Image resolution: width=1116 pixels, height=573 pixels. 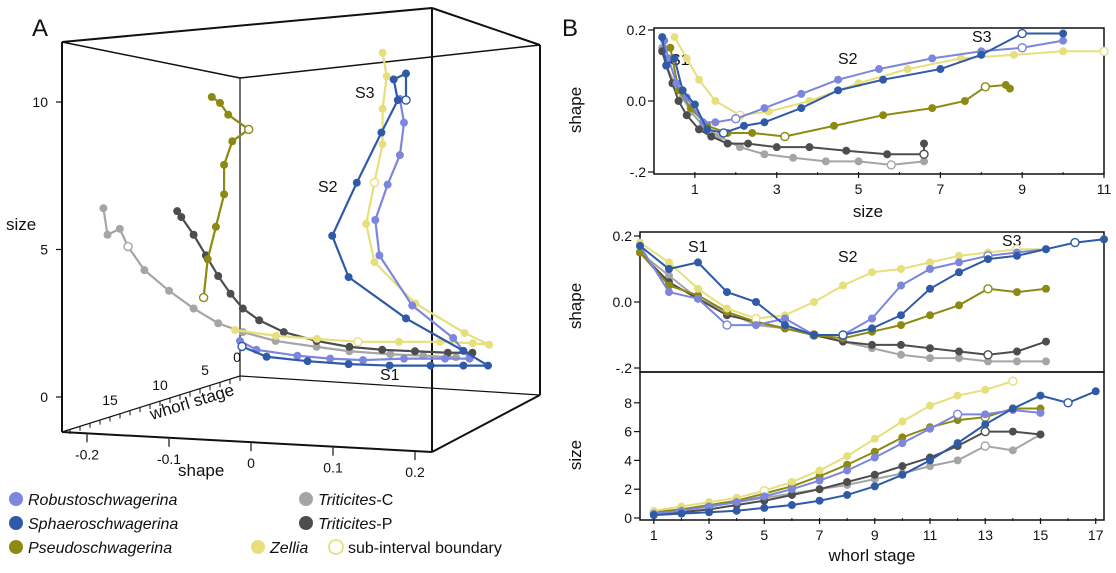 I want to click on legend-genus: Pseudoschwagerina, so click(x=100, y=548).